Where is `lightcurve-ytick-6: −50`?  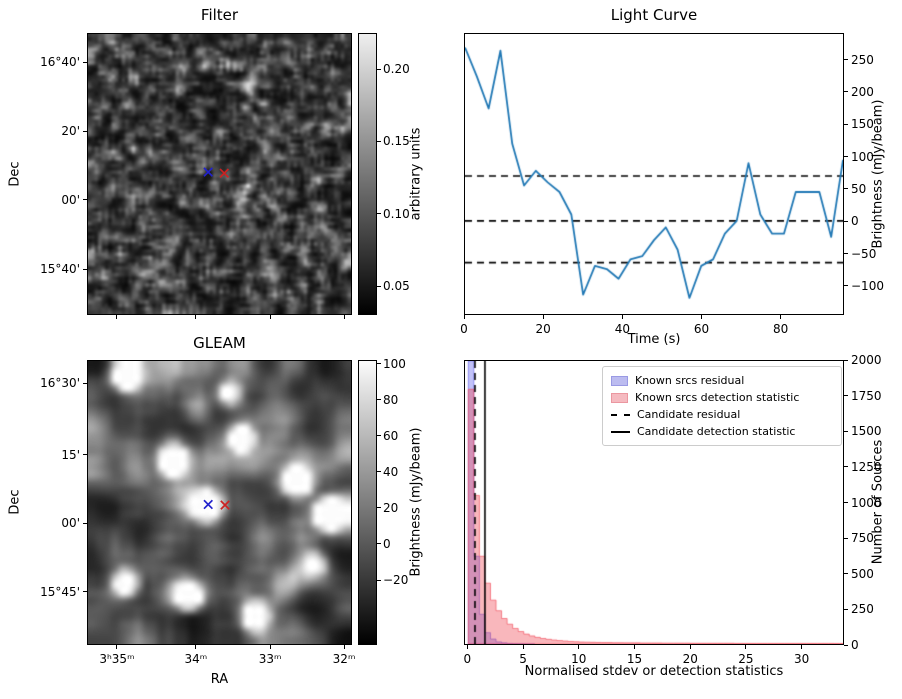 lightcurve-ytick-6: −50 is located at coordinates (864, 253).